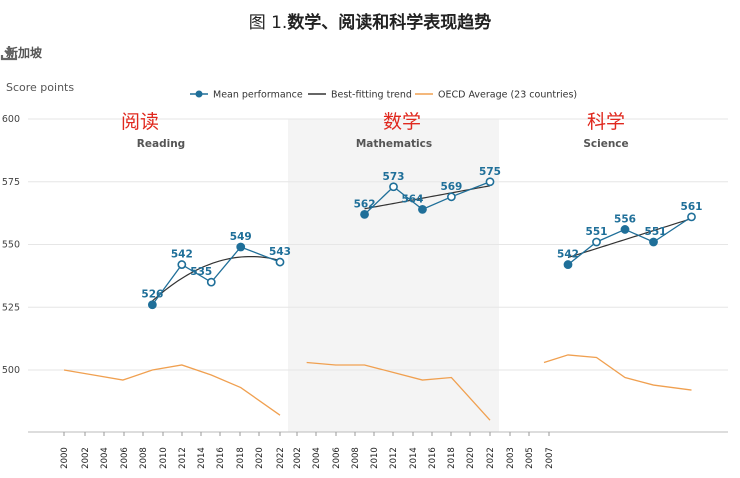  Describe the element at coordinates (201, 272) in the screenshot. I see `data-label-reading: 535` at that location.